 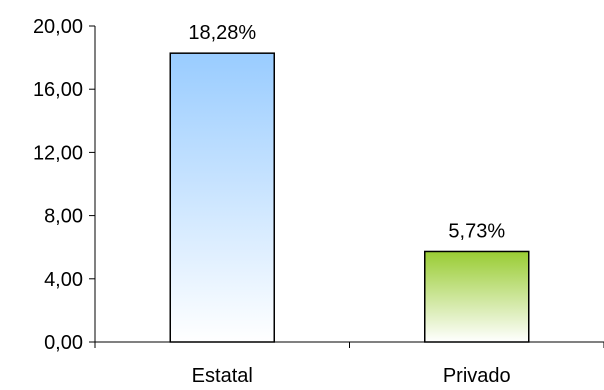 What do you see at coordinates (222, 197) in the screenshot?
I see `bar-estatal` at bounding box center [222, 197].